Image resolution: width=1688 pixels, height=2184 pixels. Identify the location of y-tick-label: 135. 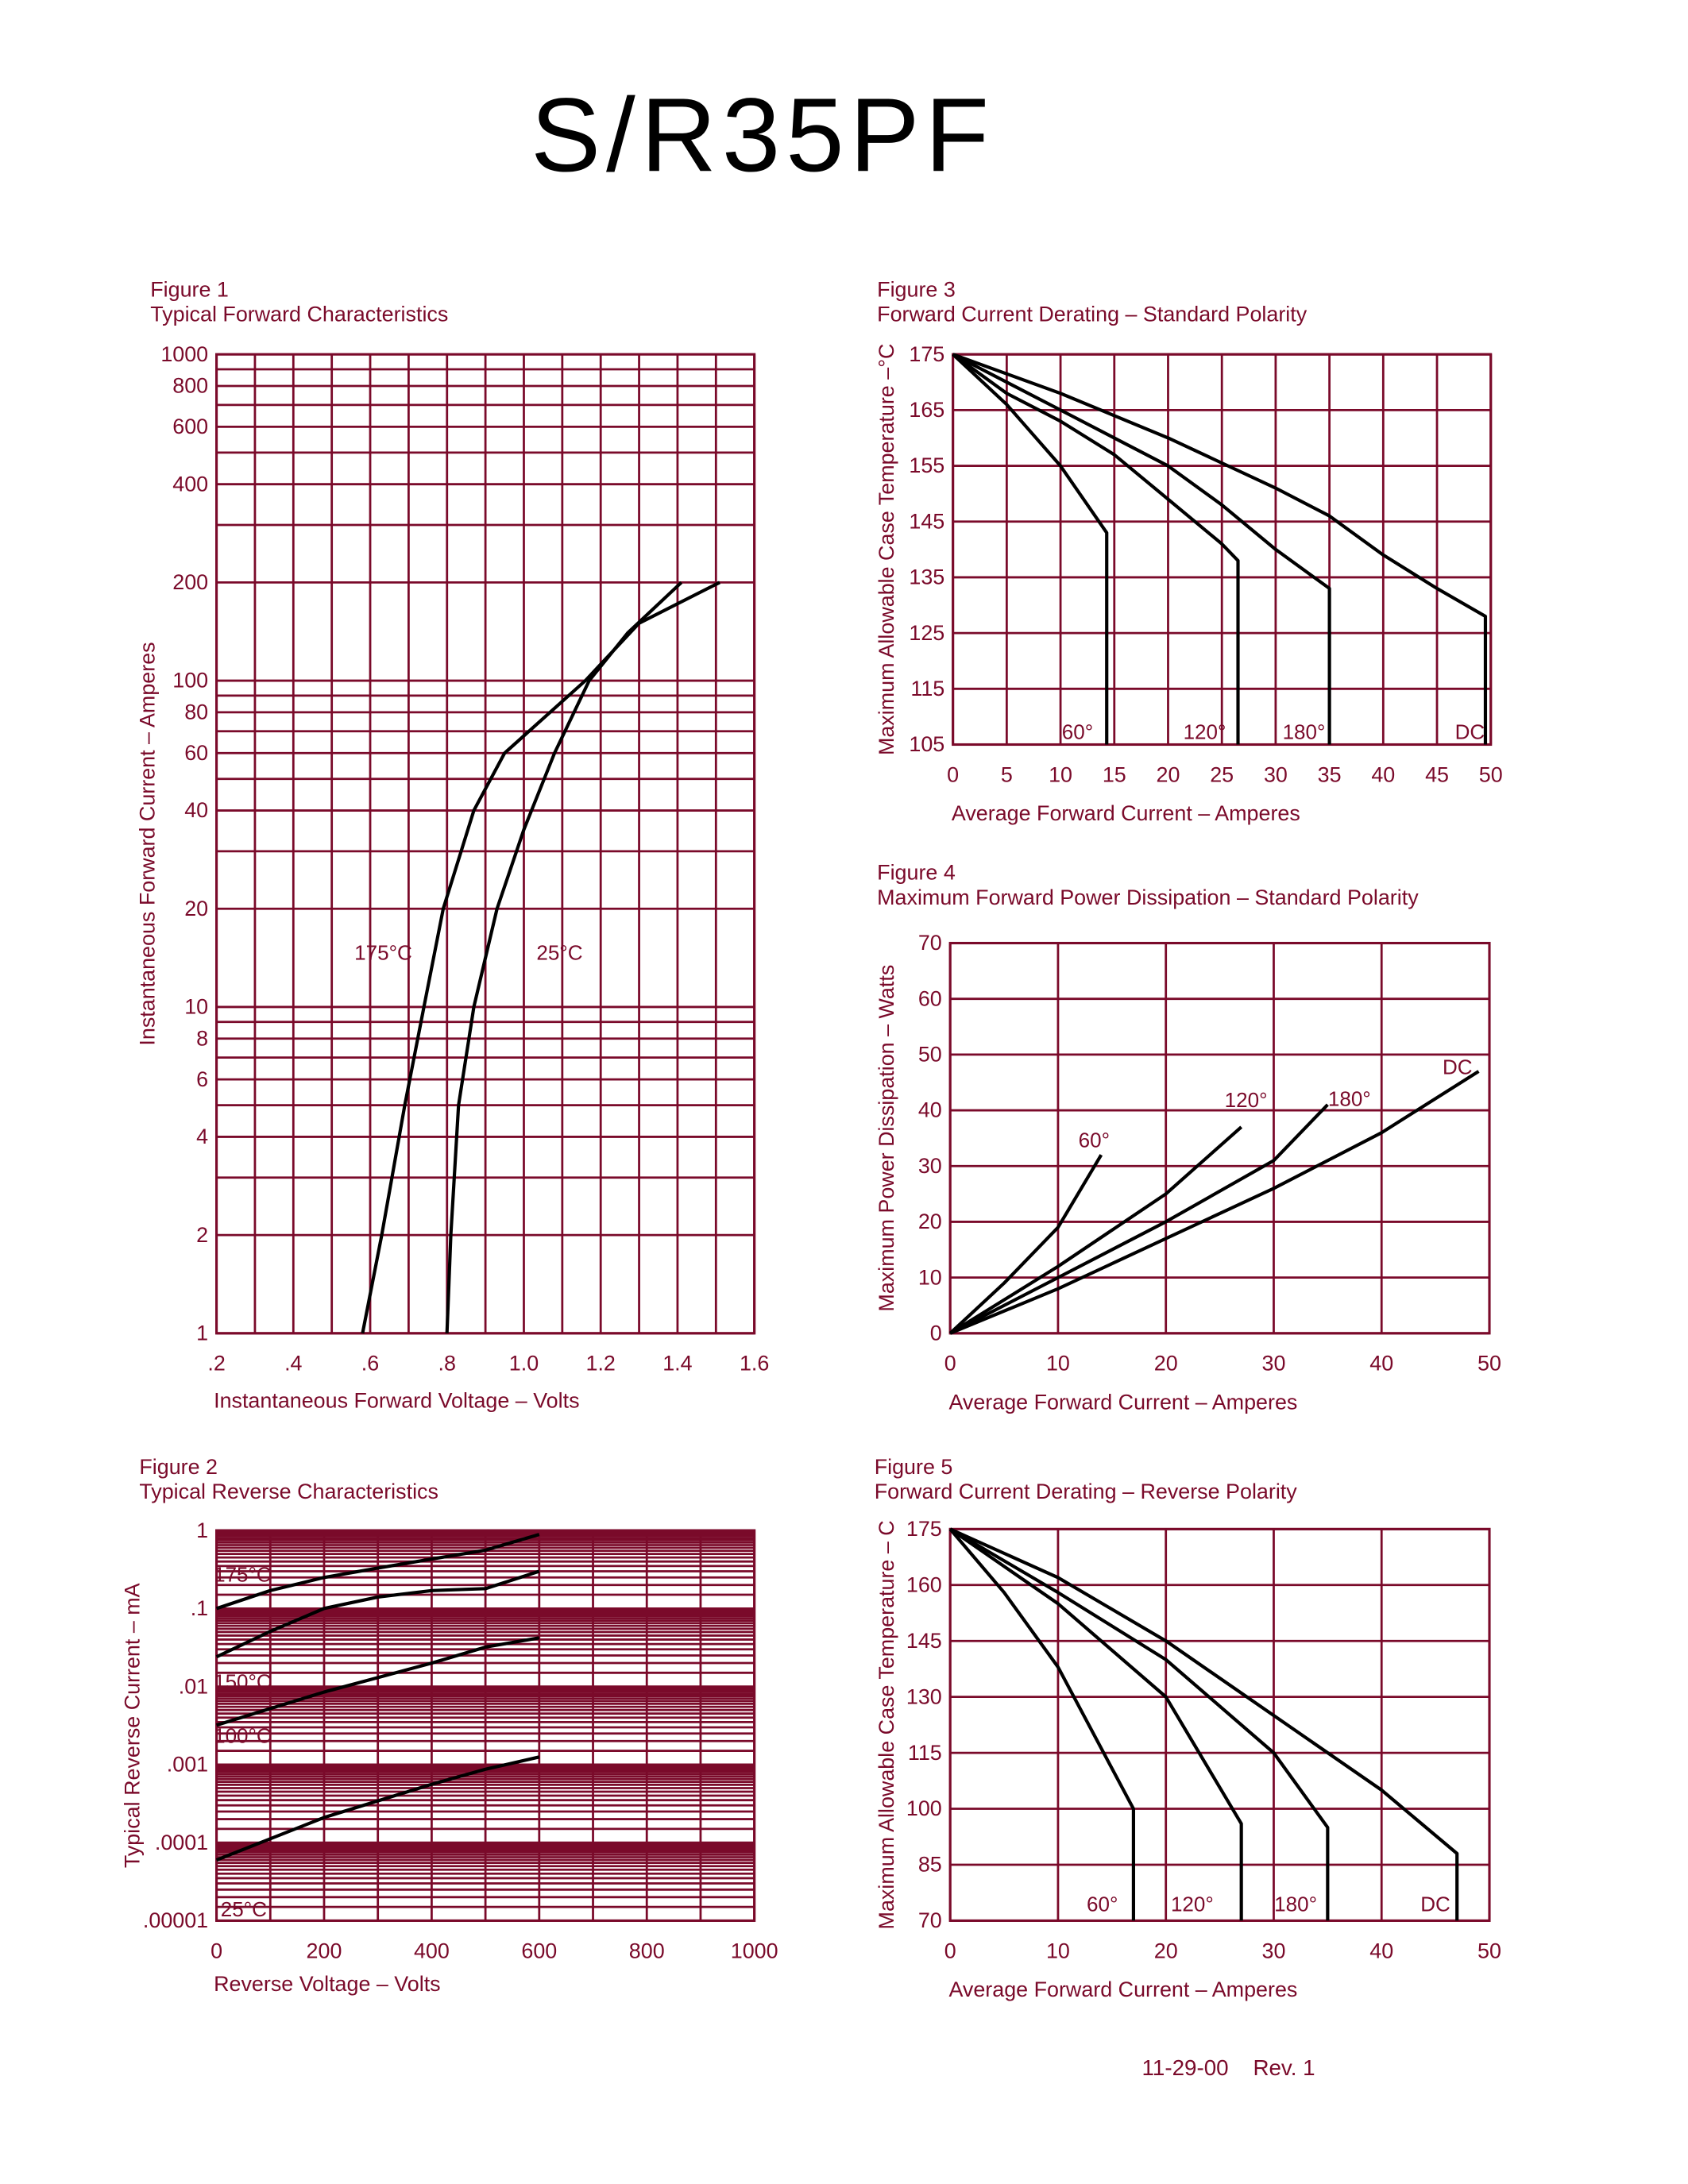
(927, 577).